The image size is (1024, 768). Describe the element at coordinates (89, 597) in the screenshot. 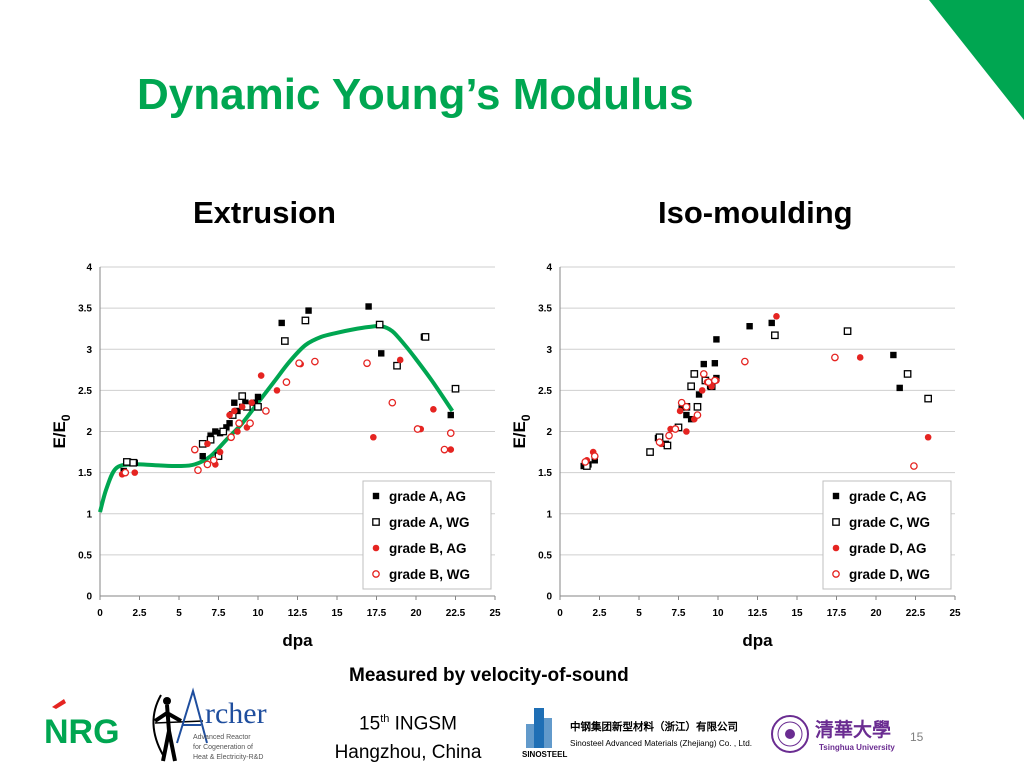

I see `extrusion-ytick-label: 0` at that location.